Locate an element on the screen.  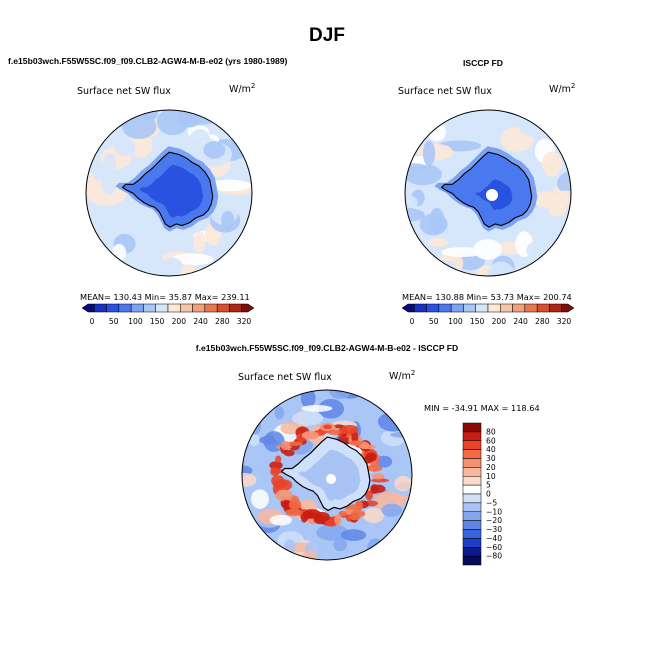
colorbar-tick-label: −40 is located at coordinates (494, 538).